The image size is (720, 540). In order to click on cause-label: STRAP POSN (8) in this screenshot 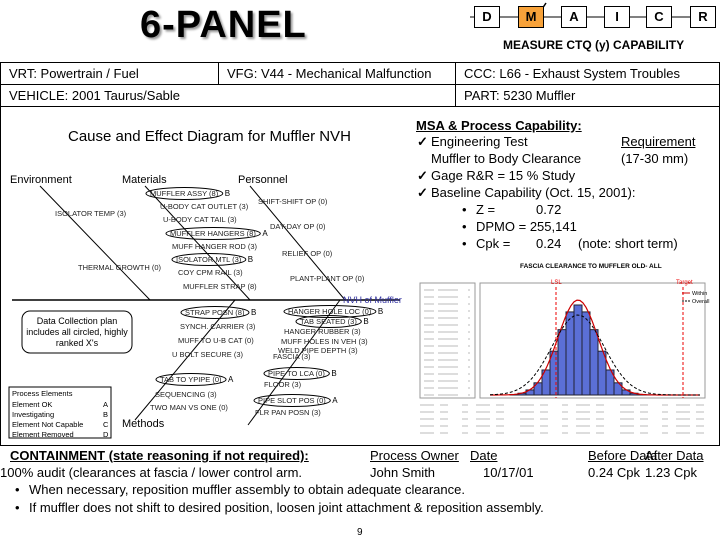, I will do `click(215, 312)`.